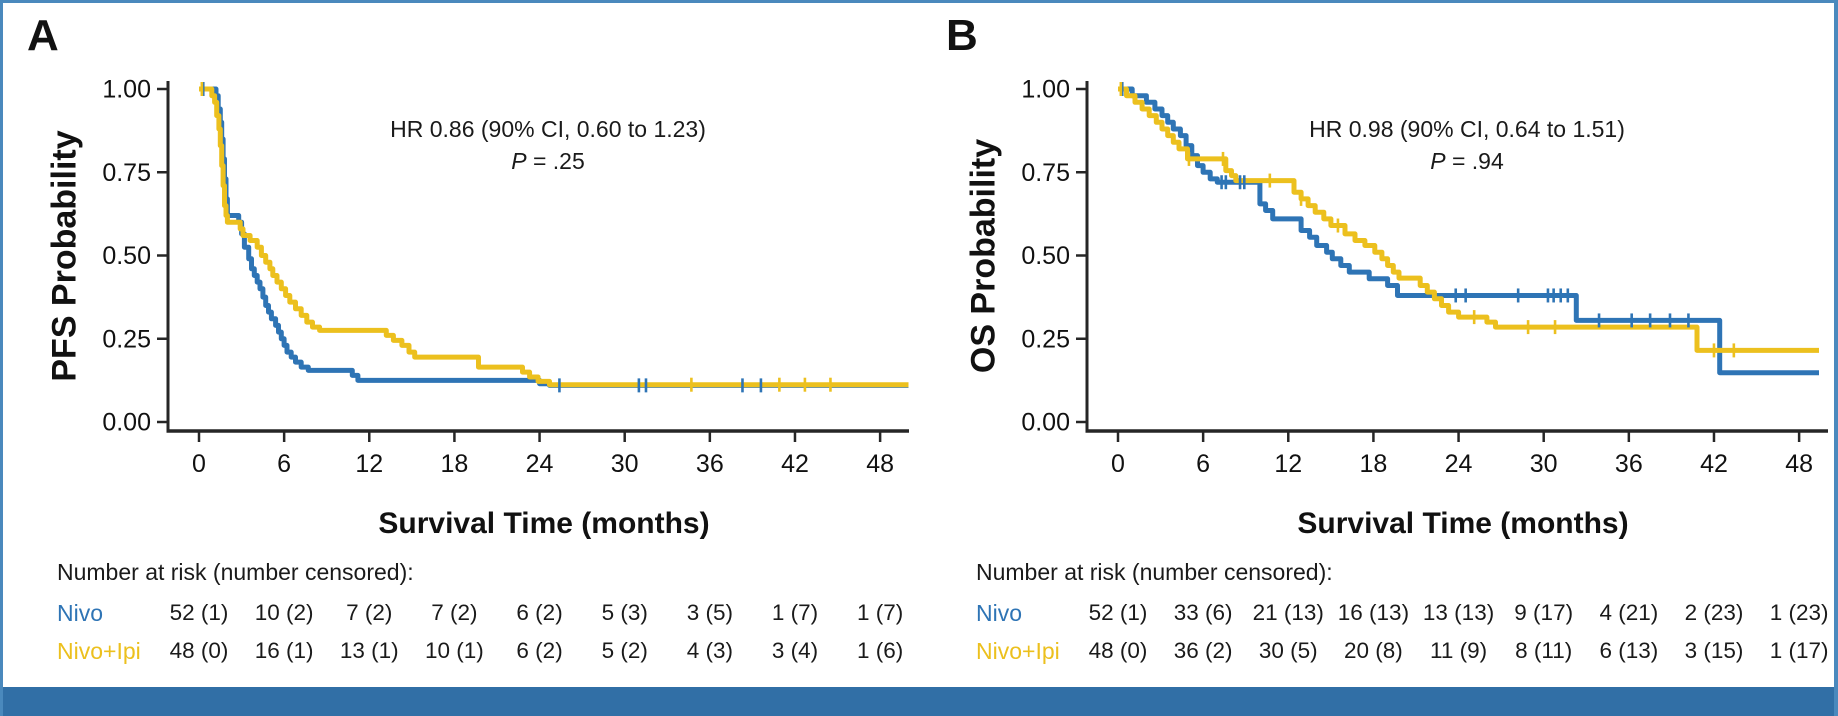 The image size is (1838, 716). Describe the element at coordinates (555, 161) in the screenshot. I see `p-value-text: = .25` at that location.